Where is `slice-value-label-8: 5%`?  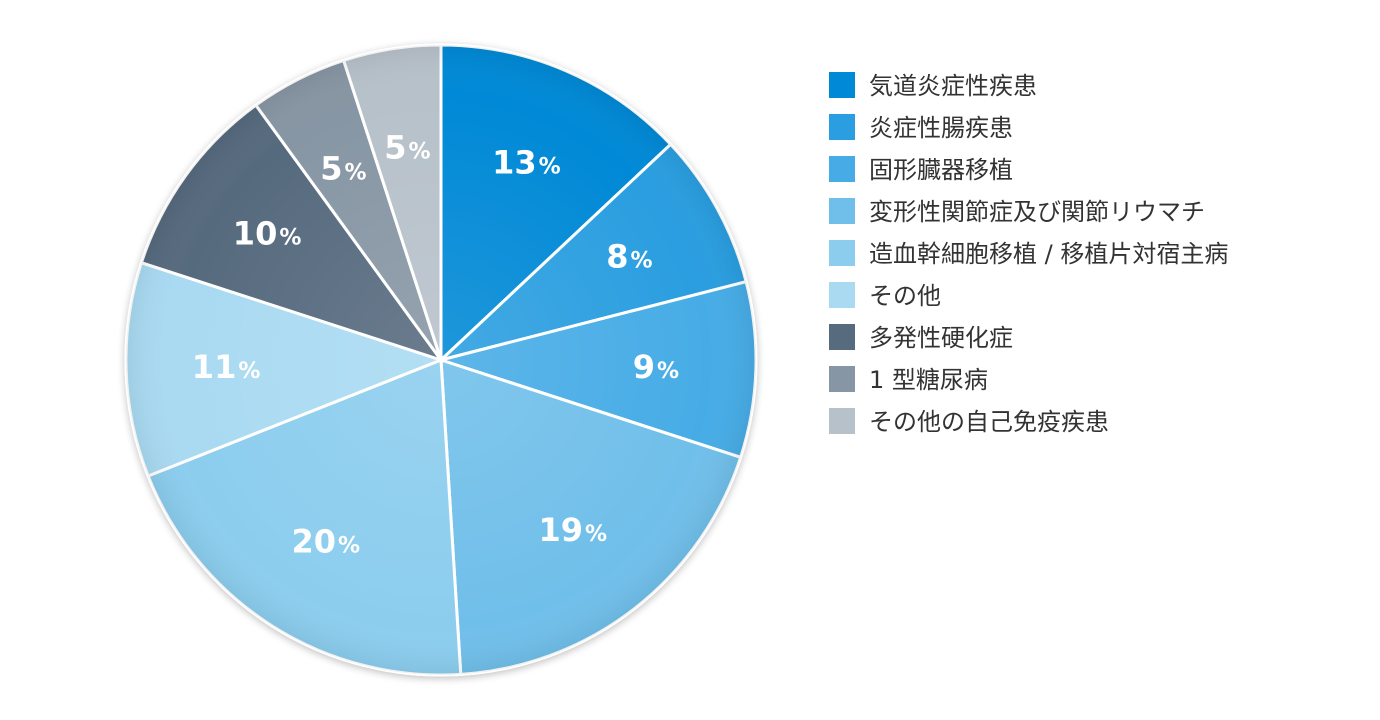 slice-value-label-8: 5% is located at coordinates (343, 168).